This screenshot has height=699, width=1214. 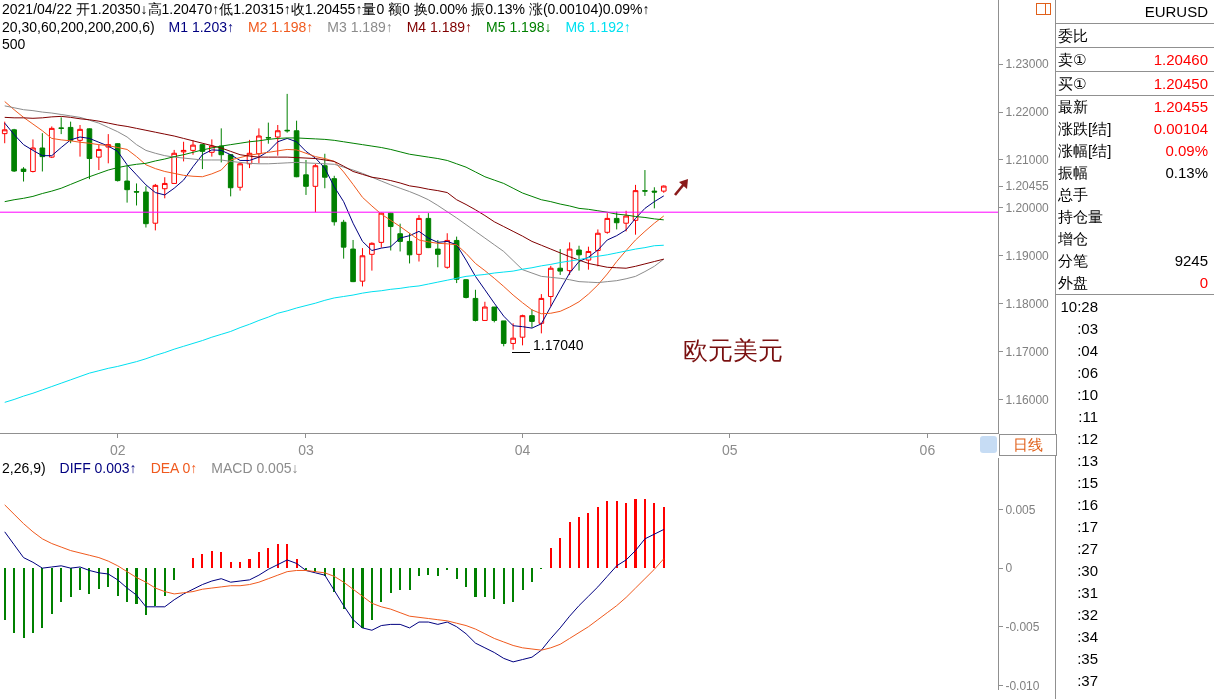 What do you see at coordinates (1087, 549) in the screenshot?
I see `text: :27` at bounding box center [1087, 549].